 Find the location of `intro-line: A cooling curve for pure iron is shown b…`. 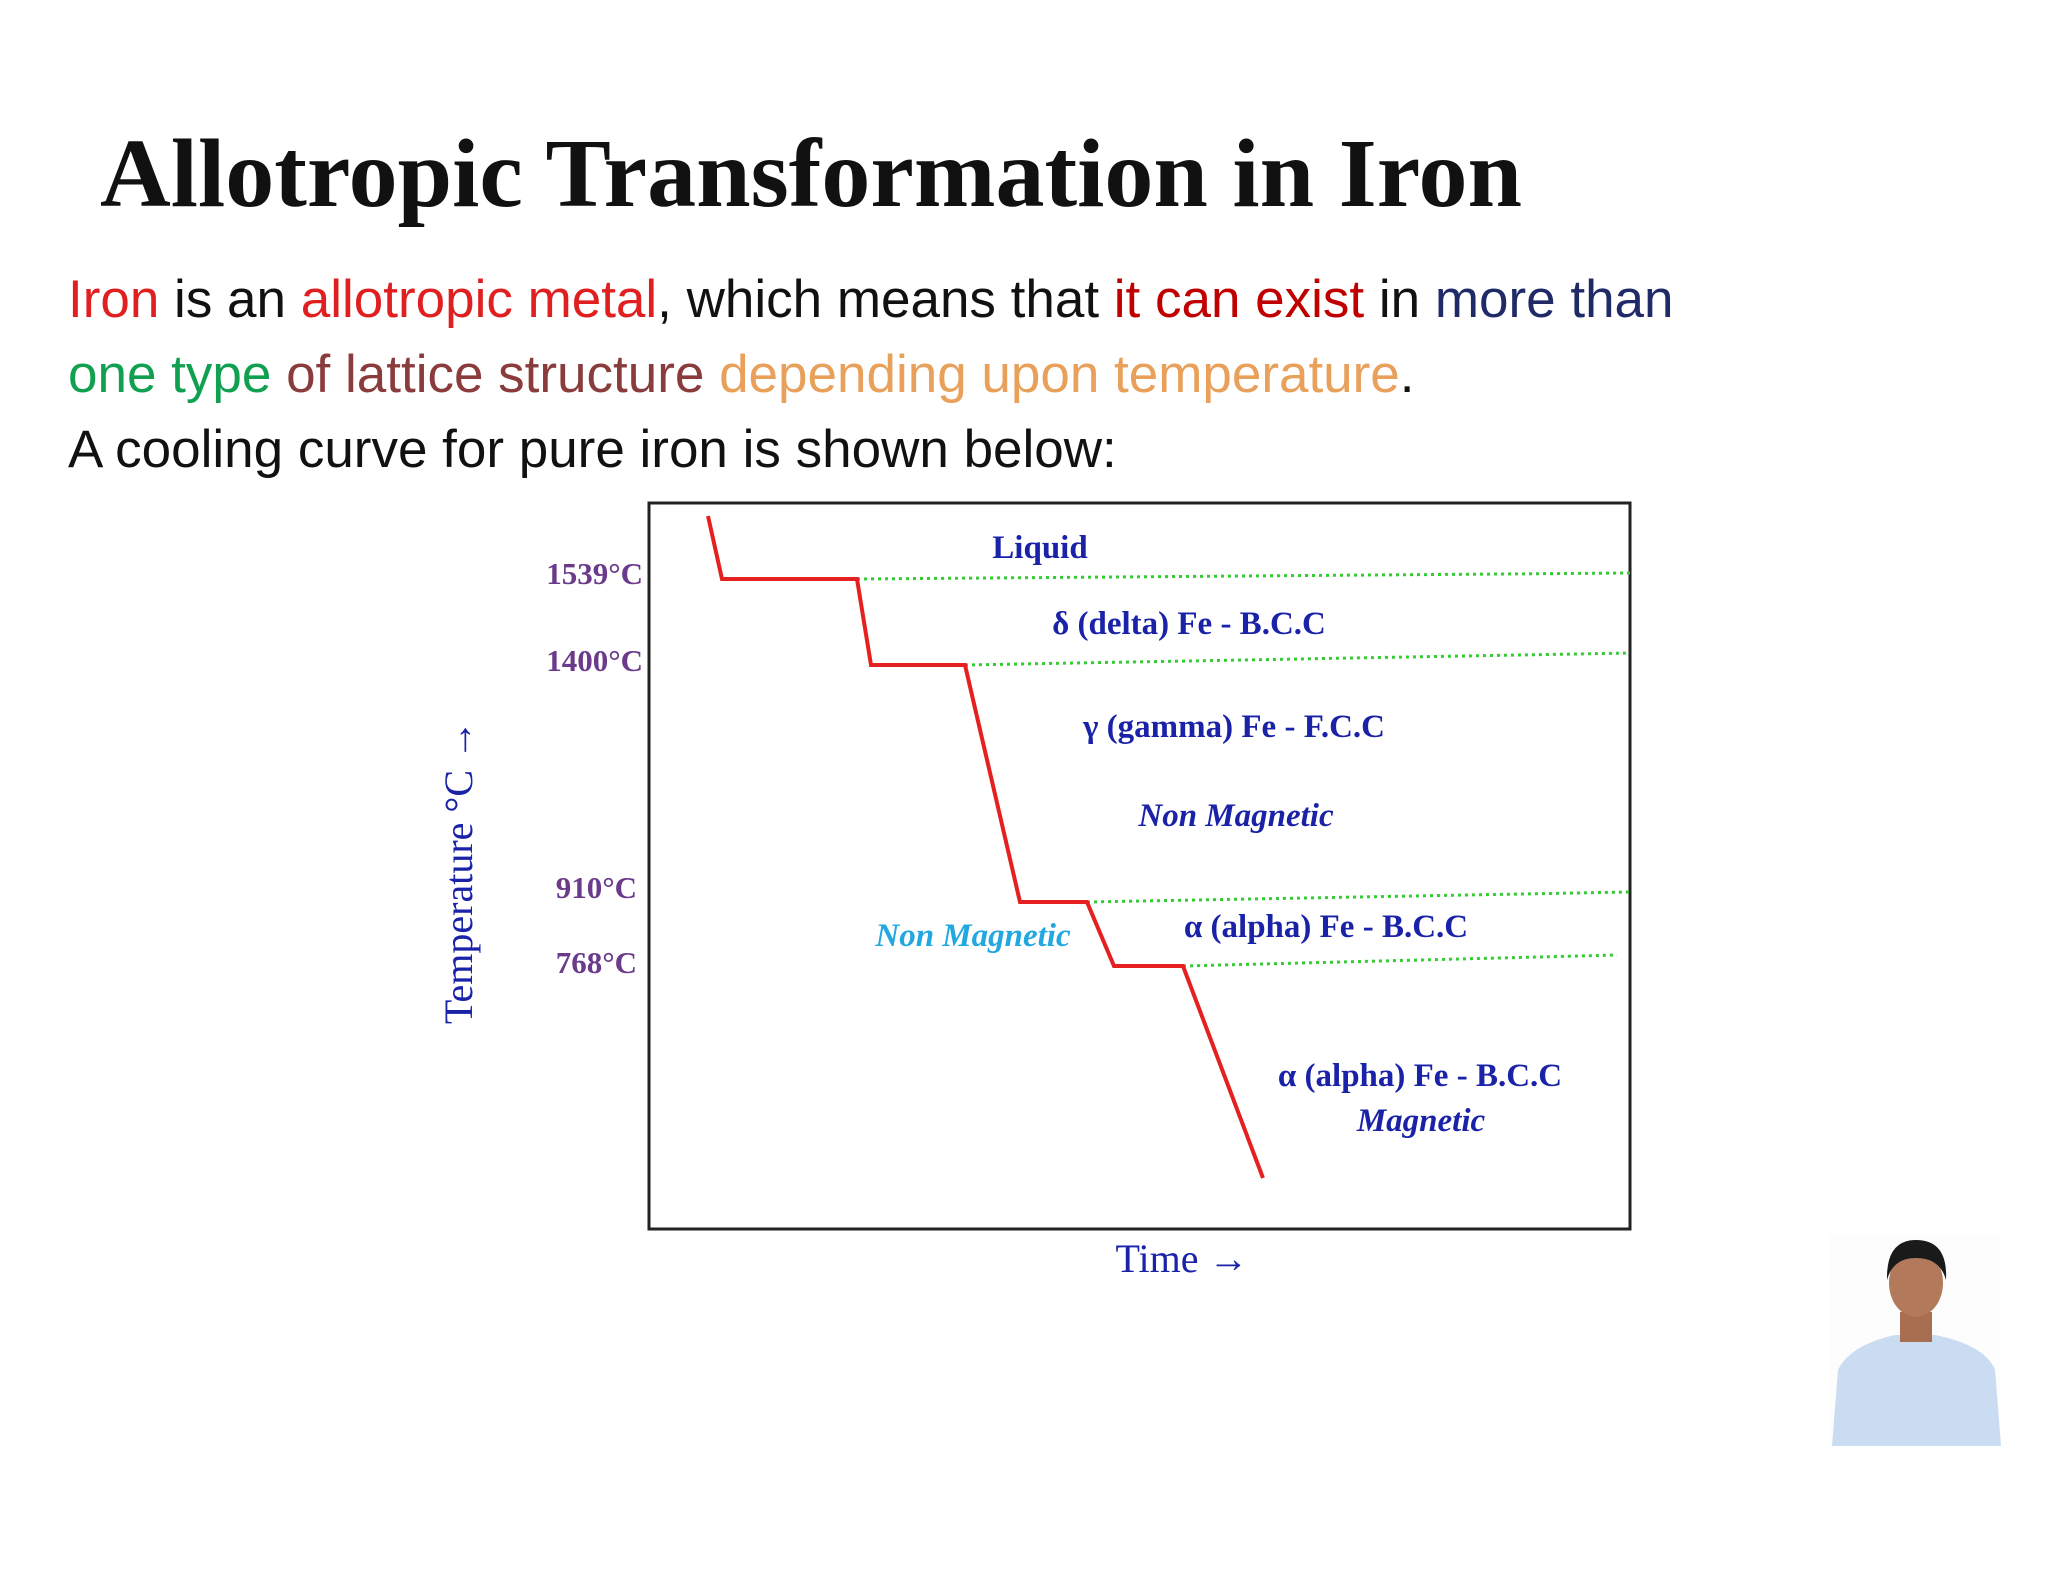

intro-line: A cooling curve for pure iron is shown b… is located at coordinates (871, 449).